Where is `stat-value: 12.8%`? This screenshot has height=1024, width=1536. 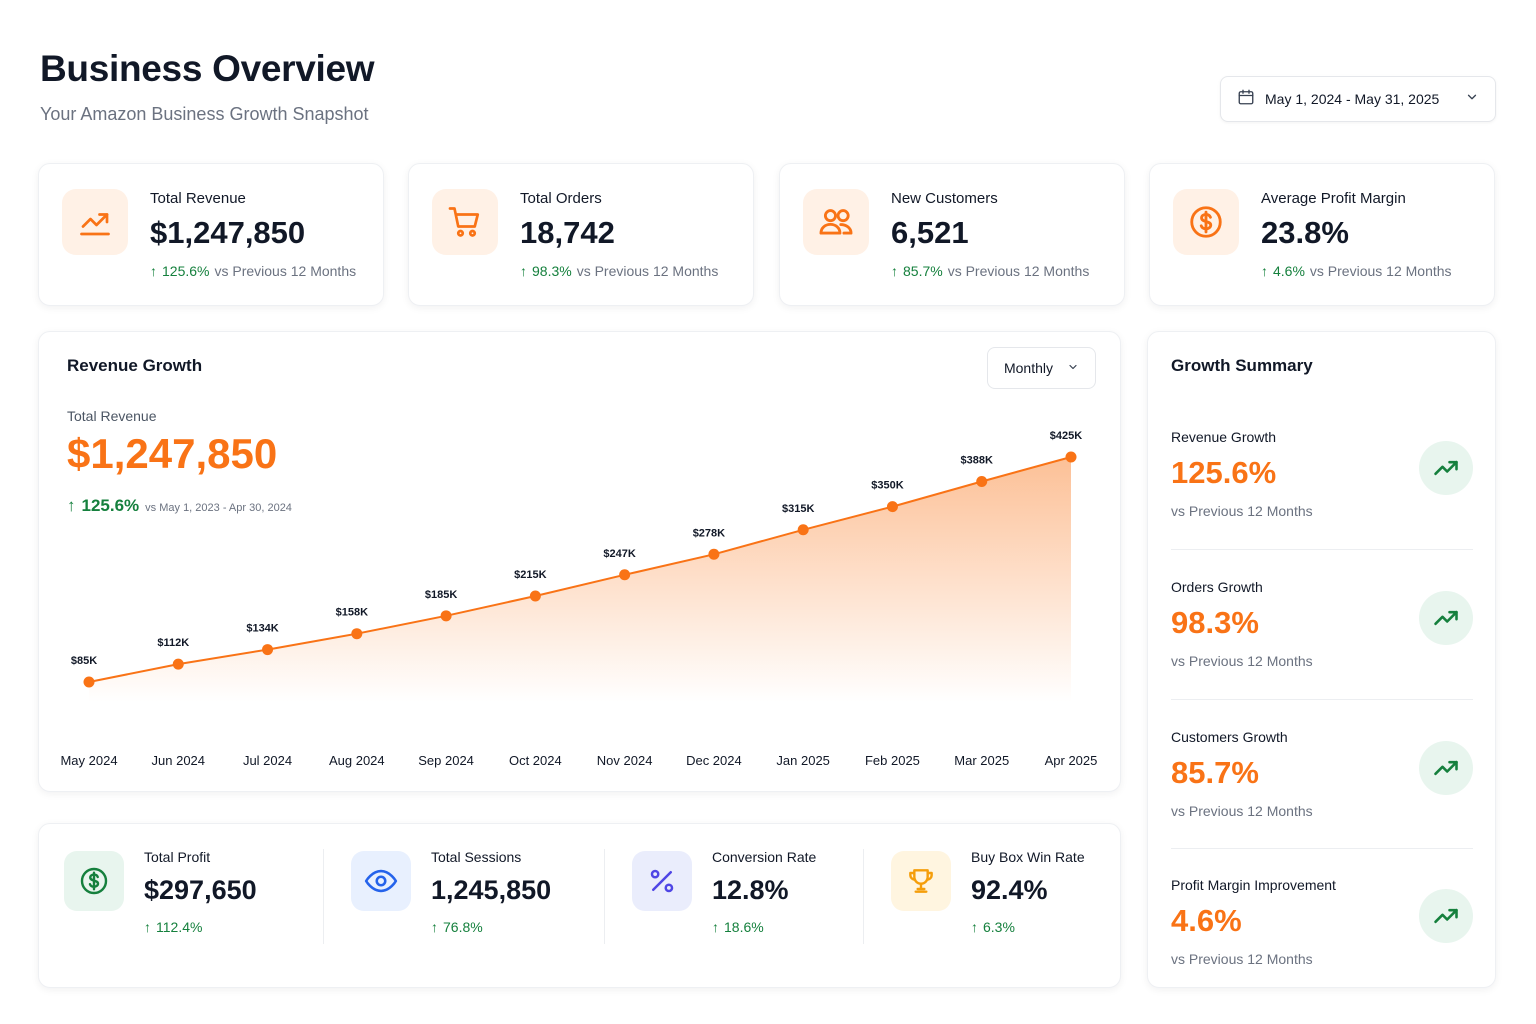 stat-value: 12.8% is located at coordinates (750, 890).